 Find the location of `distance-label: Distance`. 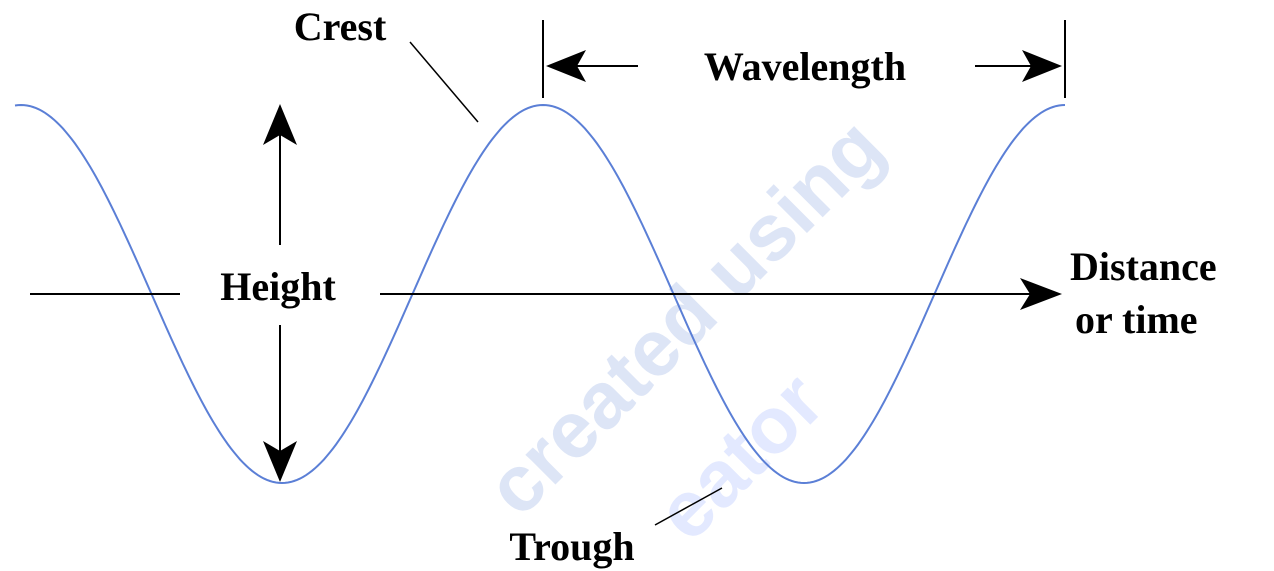

distance-label: Distance is located at coordinates (1143, 266).